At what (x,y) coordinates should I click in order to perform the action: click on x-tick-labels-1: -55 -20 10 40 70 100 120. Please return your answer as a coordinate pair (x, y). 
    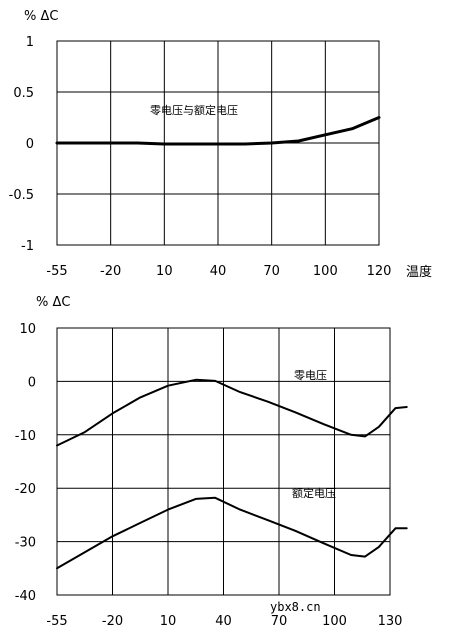
    Looking at the image, I should click on (218, 271).